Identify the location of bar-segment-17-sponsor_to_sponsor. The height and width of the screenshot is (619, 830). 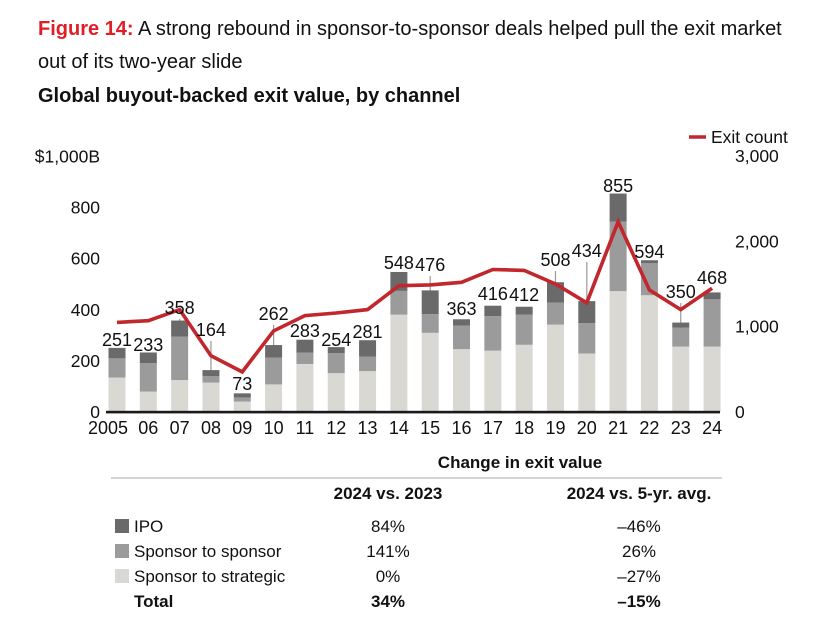
(493, 333).